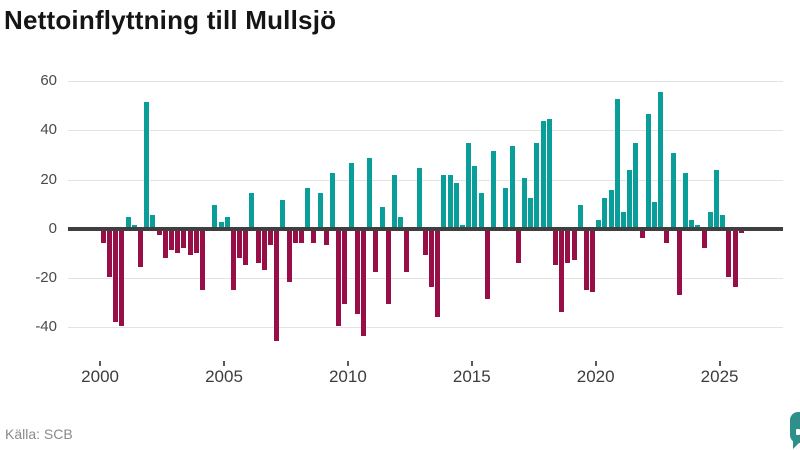 The height and width of the screenshot is (450, 800). Describe the element at coordinates (347, 376) in the screenshot. I see `x-axis-label: 2010` at that location.